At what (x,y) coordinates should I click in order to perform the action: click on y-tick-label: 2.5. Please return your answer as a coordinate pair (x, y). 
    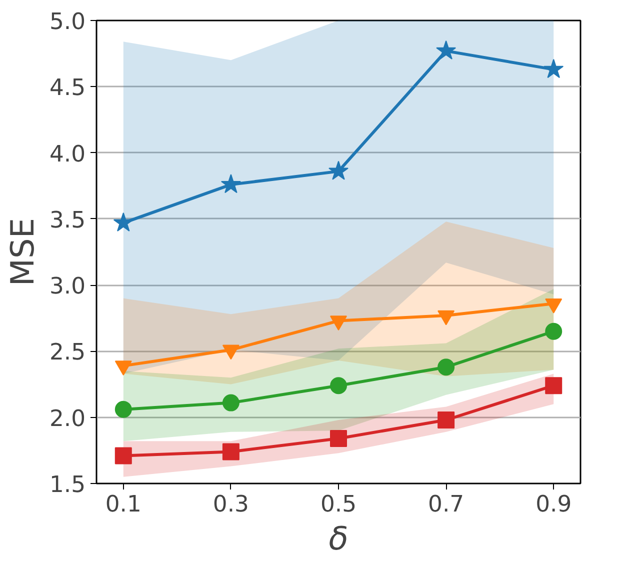
    Looking at the image, I should click on (67, 353).